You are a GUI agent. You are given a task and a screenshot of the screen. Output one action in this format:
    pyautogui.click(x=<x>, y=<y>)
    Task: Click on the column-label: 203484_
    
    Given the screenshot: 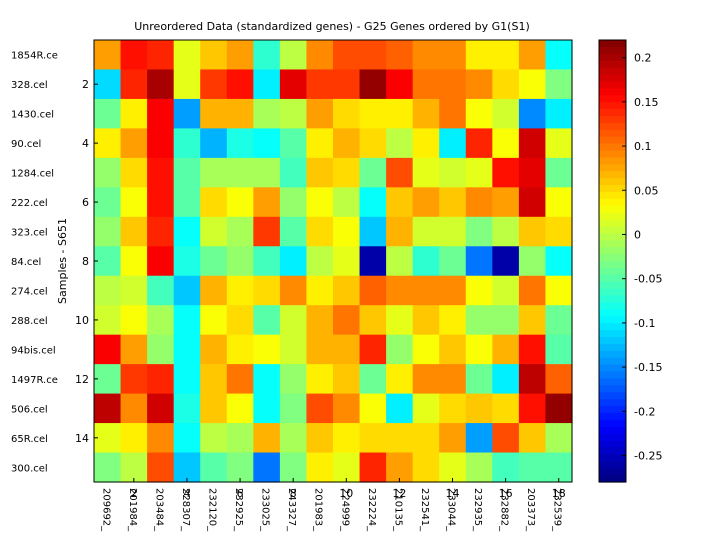 What is the action you would take?
    pyautogui.click(x=158, y=510)
    